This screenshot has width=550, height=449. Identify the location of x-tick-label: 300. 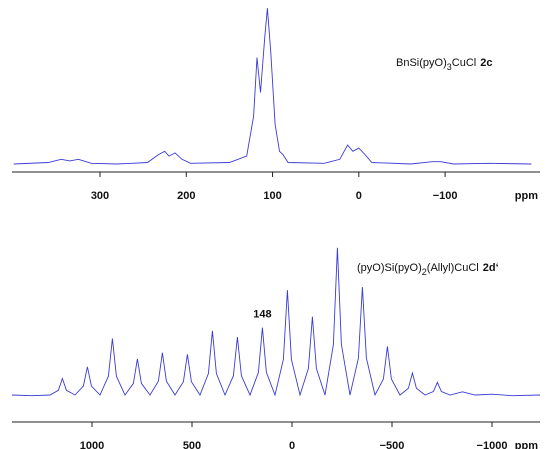
(100, 196).